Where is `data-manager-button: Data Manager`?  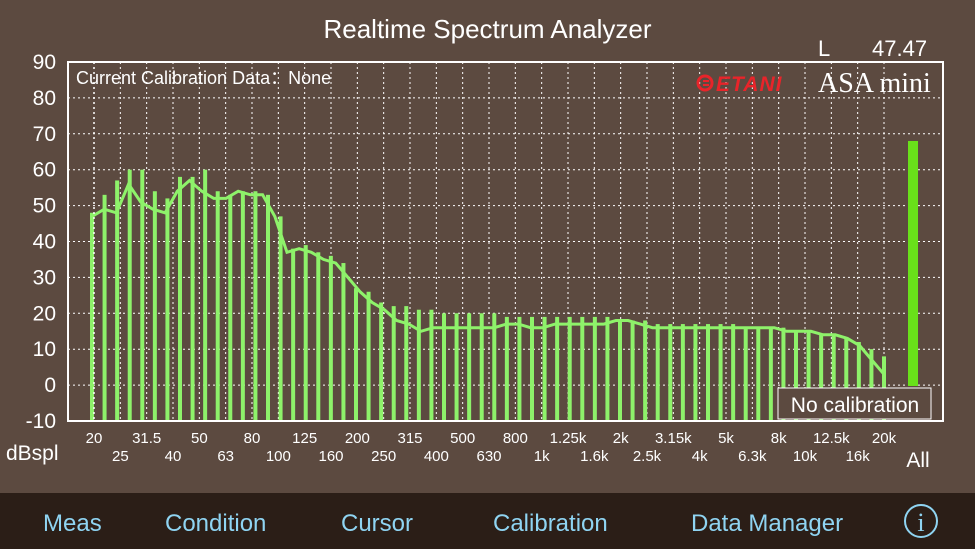
data-manager-button: Data Manager is located at coordinates (767, 523).